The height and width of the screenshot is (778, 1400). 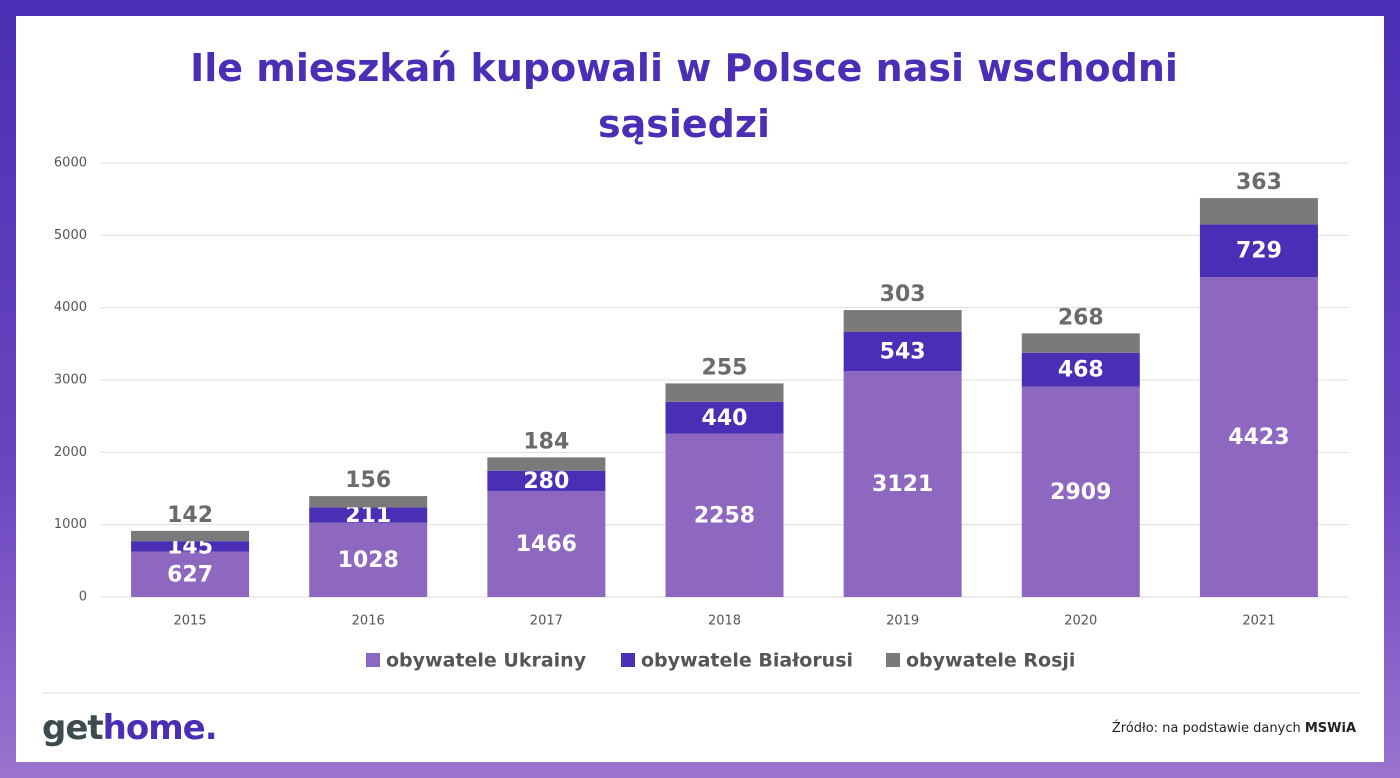 I want to click on data-label: 1028, so click(x=368, y=560).